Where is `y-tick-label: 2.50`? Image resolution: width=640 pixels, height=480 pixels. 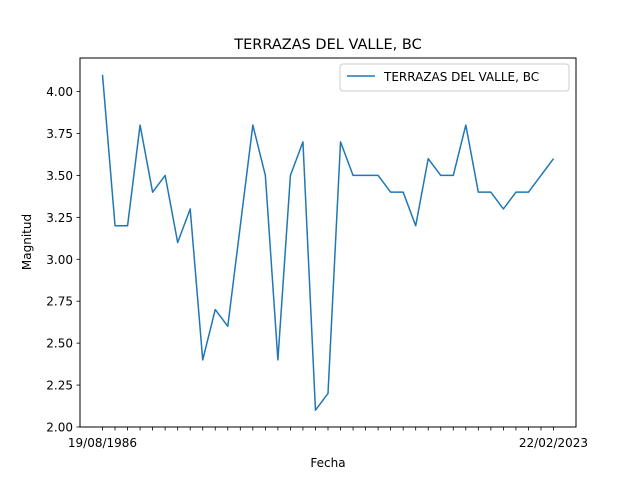
y-tick-label: 2.50 is located at coordinates (59, 344).